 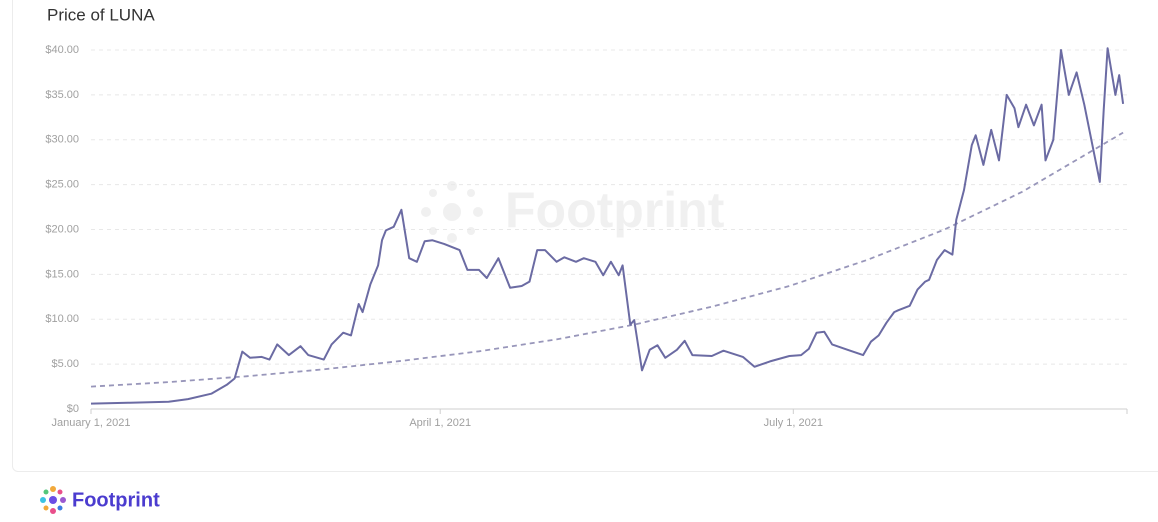 What do you see at coordinates (73, 409) in the screenshot?
I see `y-tick-label: $0` at bounding box center [73, 409].